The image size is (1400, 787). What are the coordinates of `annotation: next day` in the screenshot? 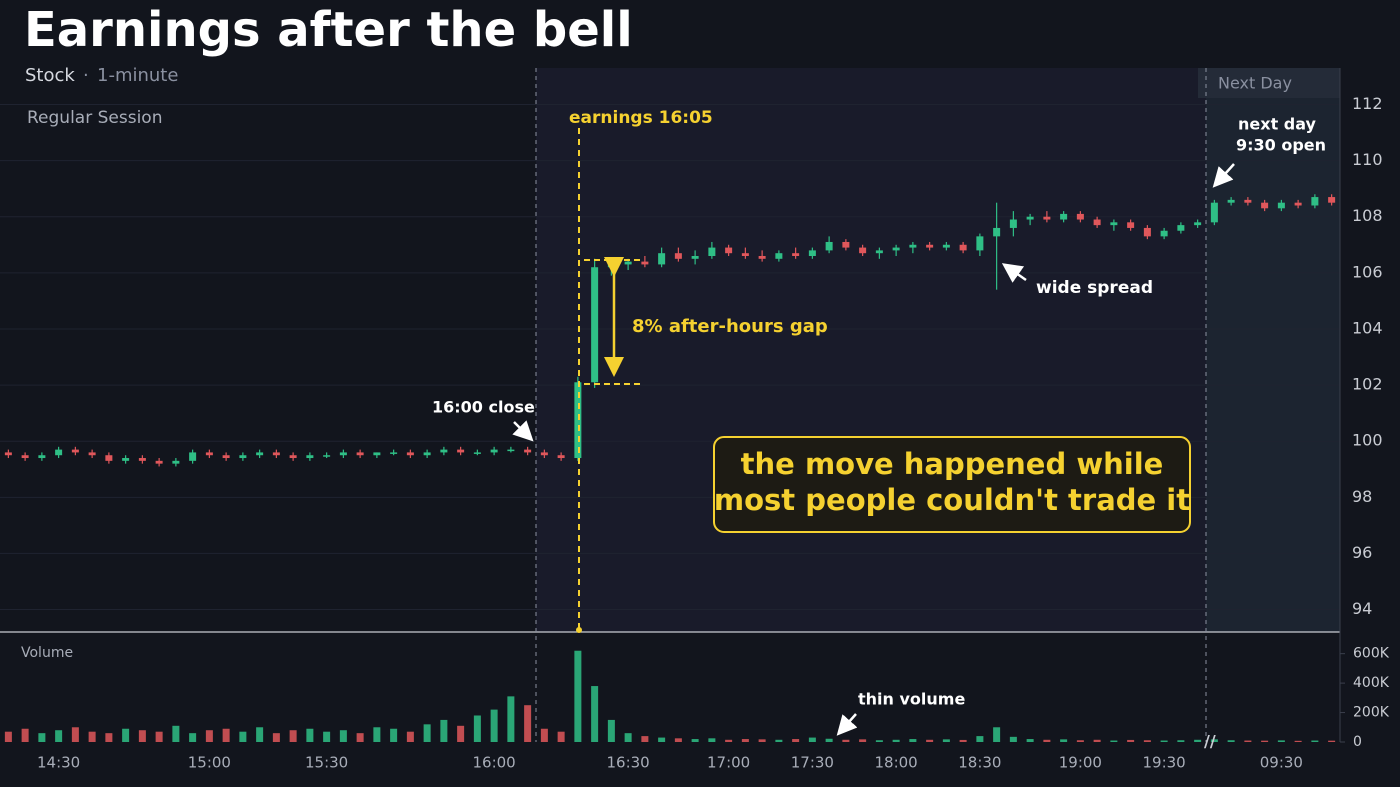 It's located at (1277, 124).